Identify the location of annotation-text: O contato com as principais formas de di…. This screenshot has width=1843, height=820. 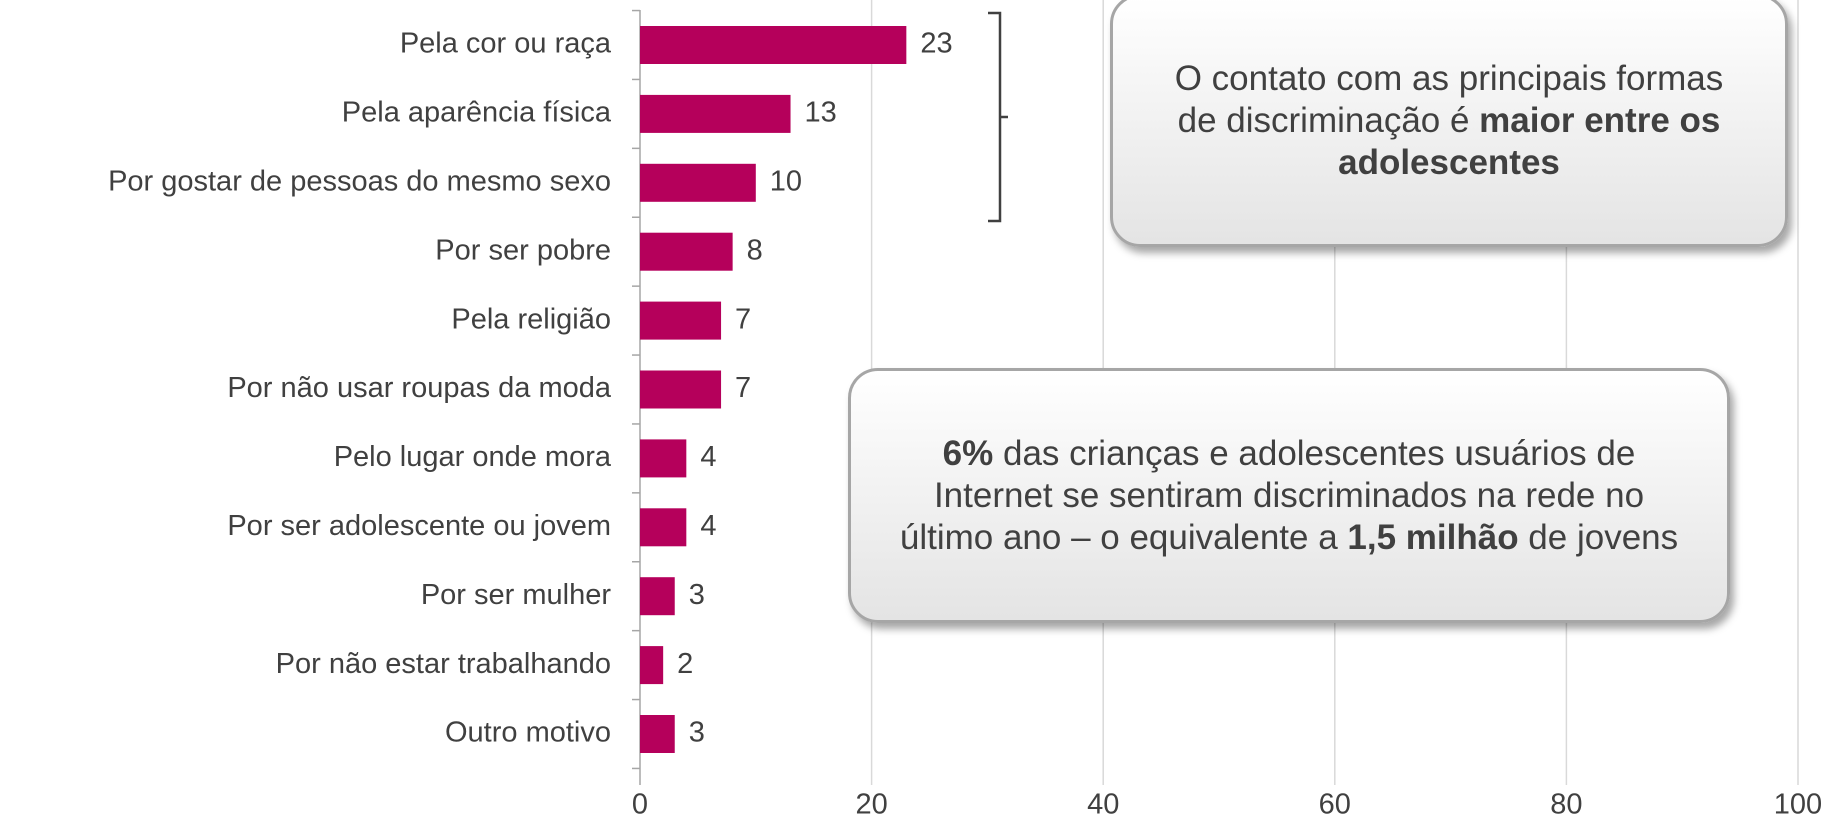
(1449, 121).